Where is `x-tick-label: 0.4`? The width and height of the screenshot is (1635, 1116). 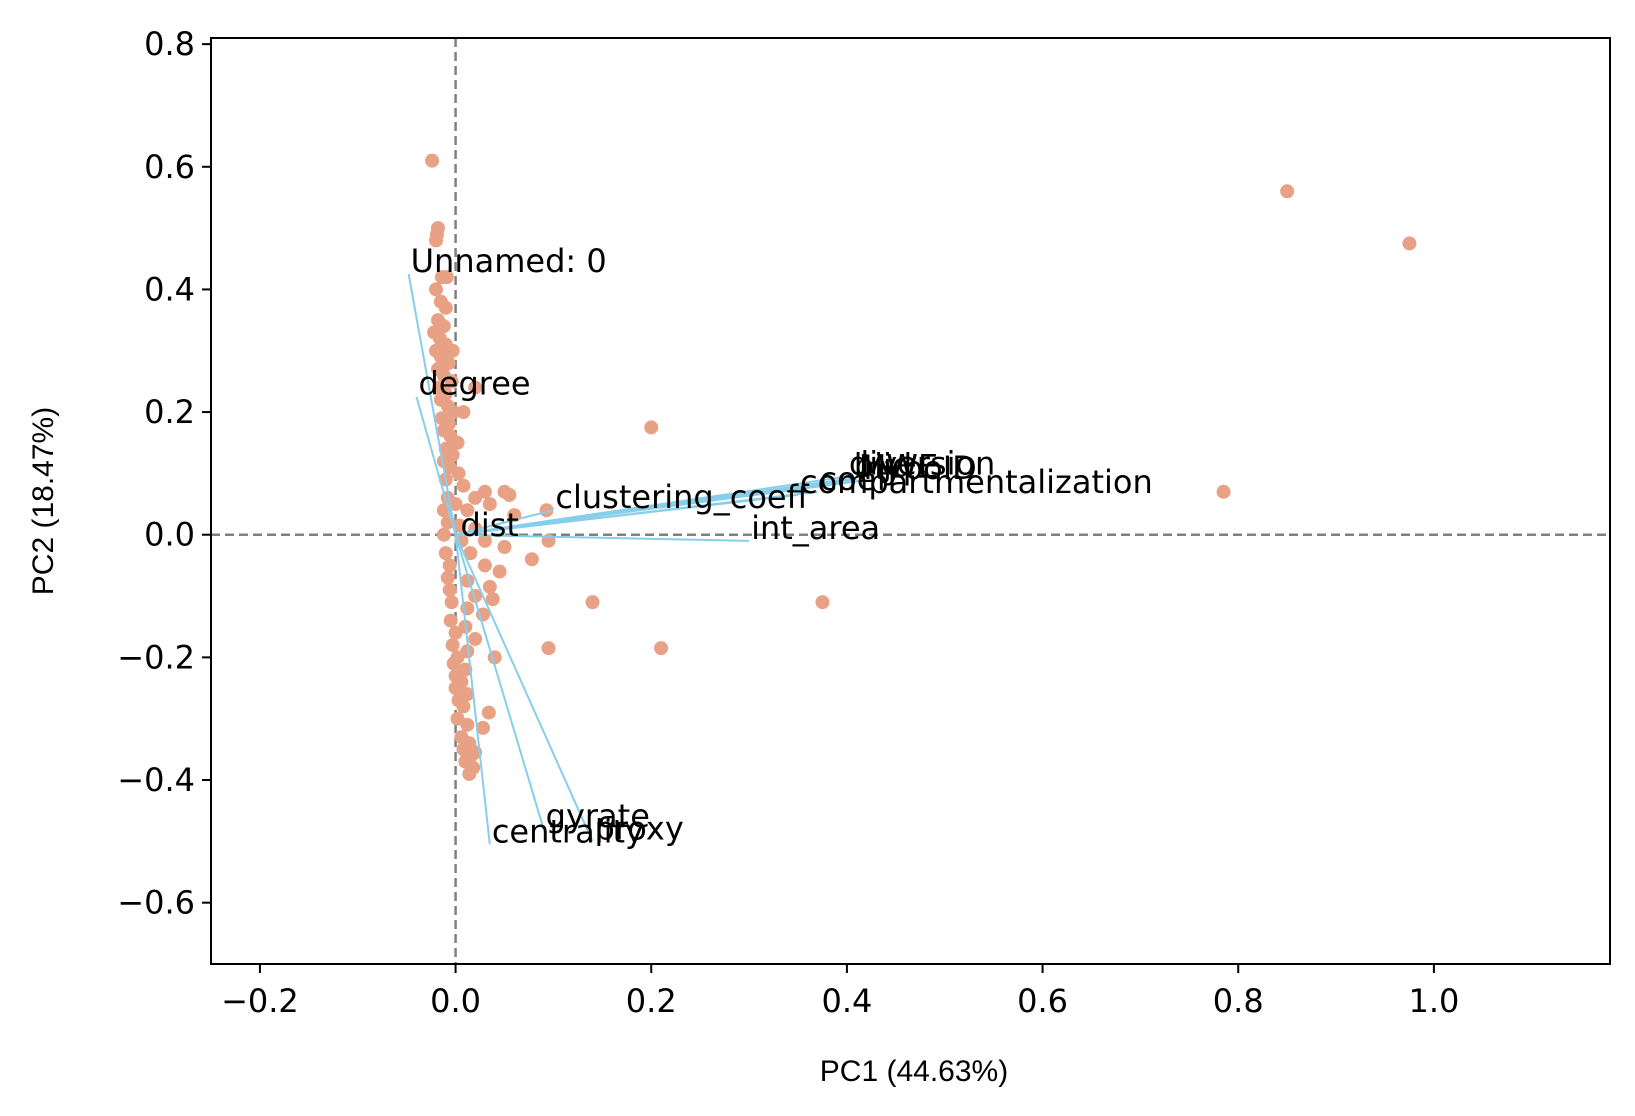
x-tick-label: 0.4 is located at coordinates (846, 1001).